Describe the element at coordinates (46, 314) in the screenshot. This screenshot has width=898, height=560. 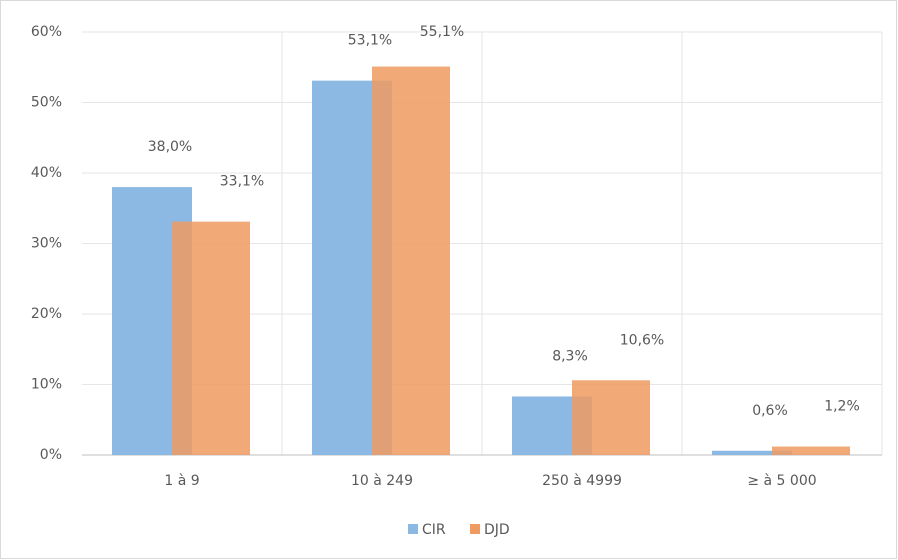
I see `y-tick-label: 20%` at that location.